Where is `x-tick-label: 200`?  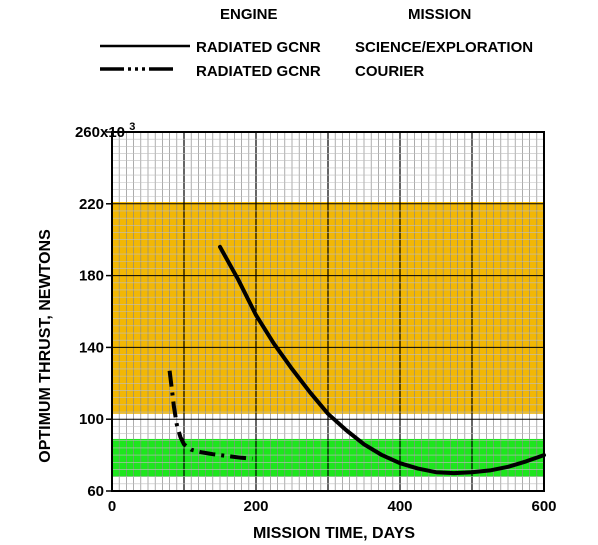
x-tick-label: 200 is located at coordinates (255, 506).